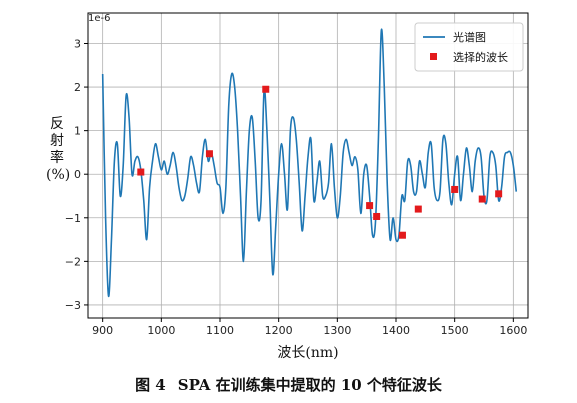  Describe the element at coordinates (73, 261) in the screenshot. I see `y-tick-label: −2` at that location.